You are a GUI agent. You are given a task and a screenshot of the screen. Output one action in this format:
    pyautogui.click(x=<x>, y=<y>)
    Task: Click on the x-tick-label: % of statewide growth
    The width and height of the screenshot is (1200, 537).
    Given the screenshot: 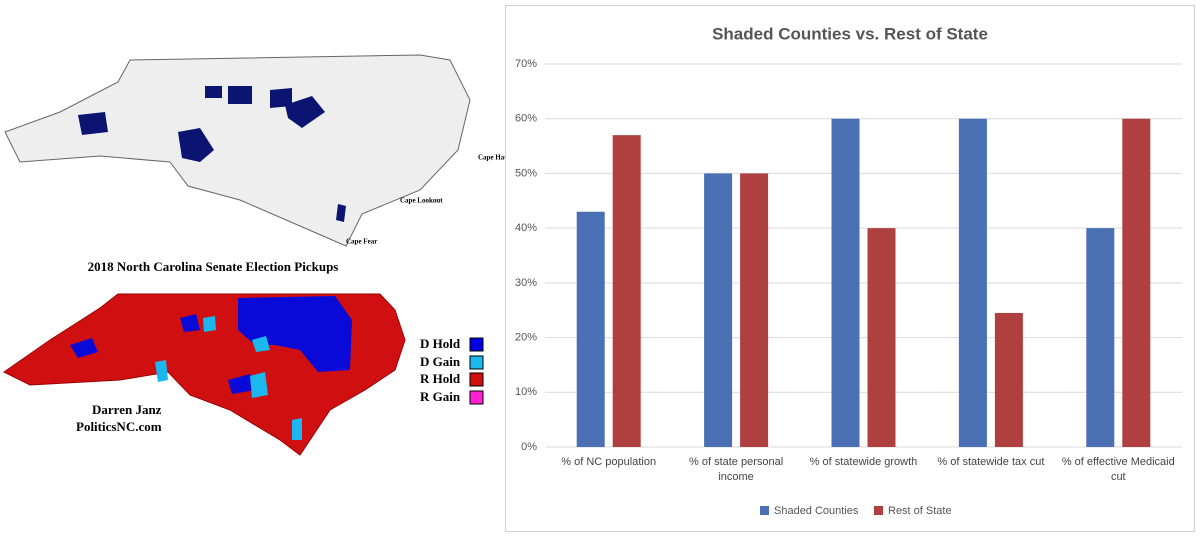 What is the action you would take?
    pyautogui.click(x=863, y=462)
    